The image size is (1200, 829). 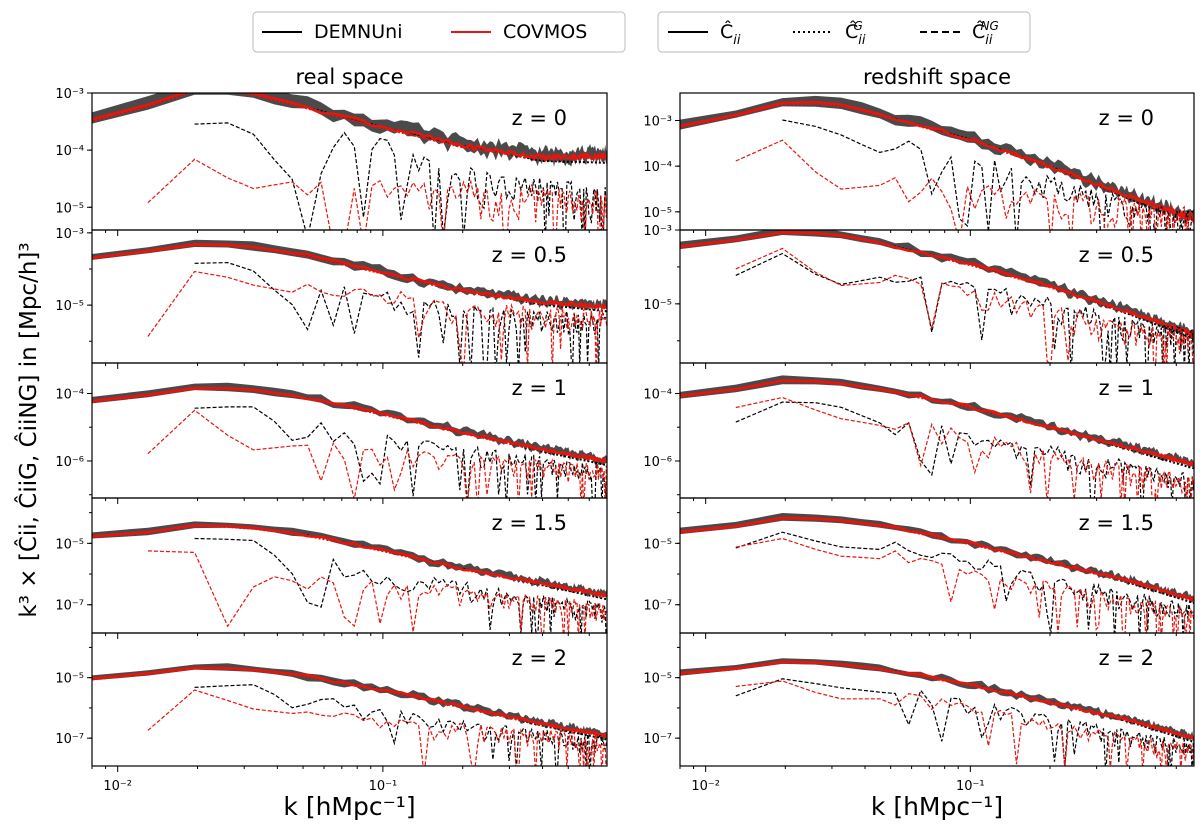 What do you see at coordinates (985, 33) in the screenshot?
I see `legend-label-4: ĈiiNG` at bounding box center [985, 33].